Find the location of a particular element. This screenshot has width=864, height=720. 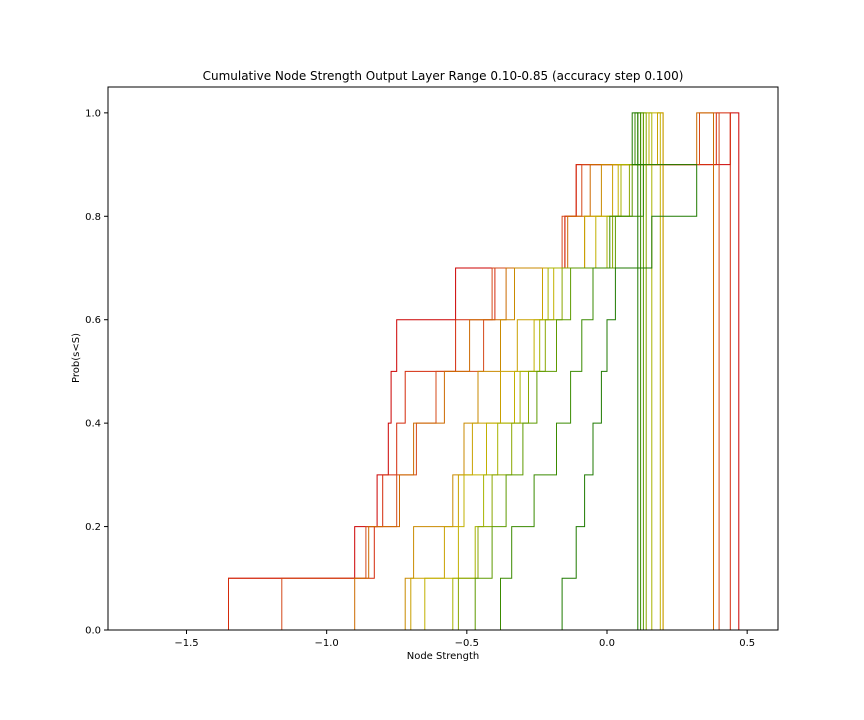

x-tick-label: 0.5 is located at coordinates (747, 643).